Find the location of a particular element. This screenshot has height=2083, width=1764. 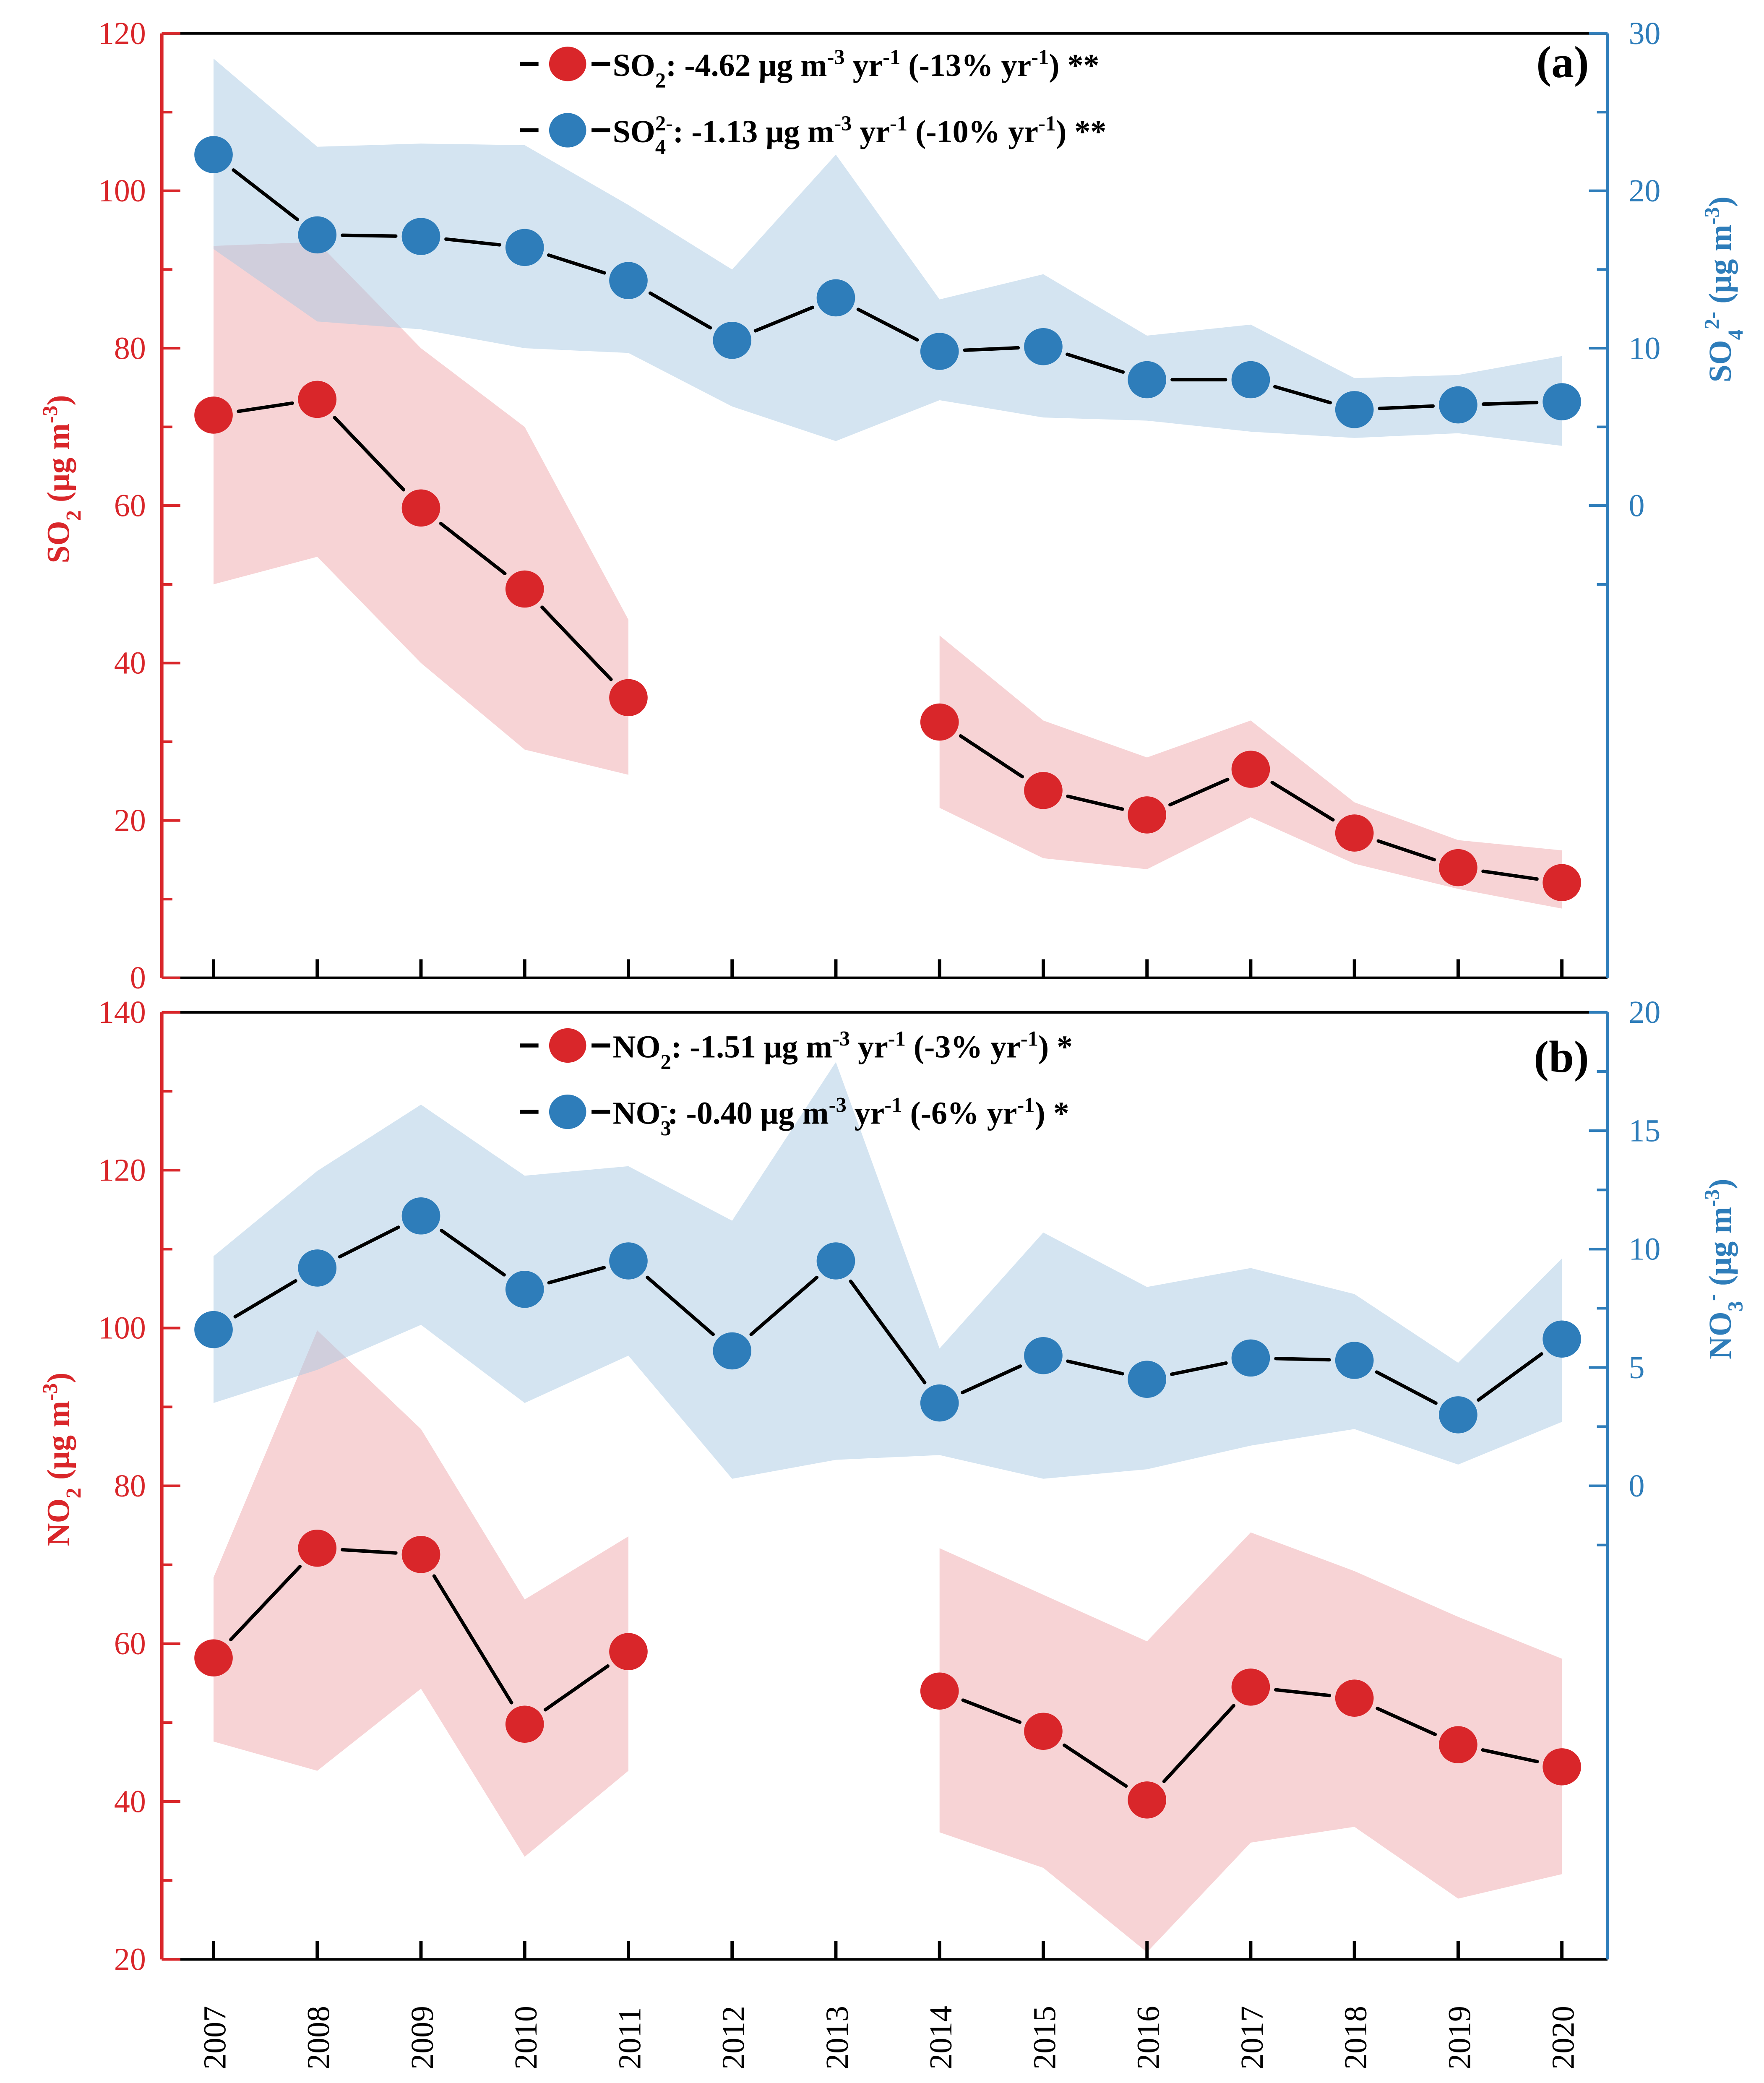

legend-entry: SO2: -4.62 μg m-3 yr-1 (-13% yr-1) ** is located at coordinates (856, 68).